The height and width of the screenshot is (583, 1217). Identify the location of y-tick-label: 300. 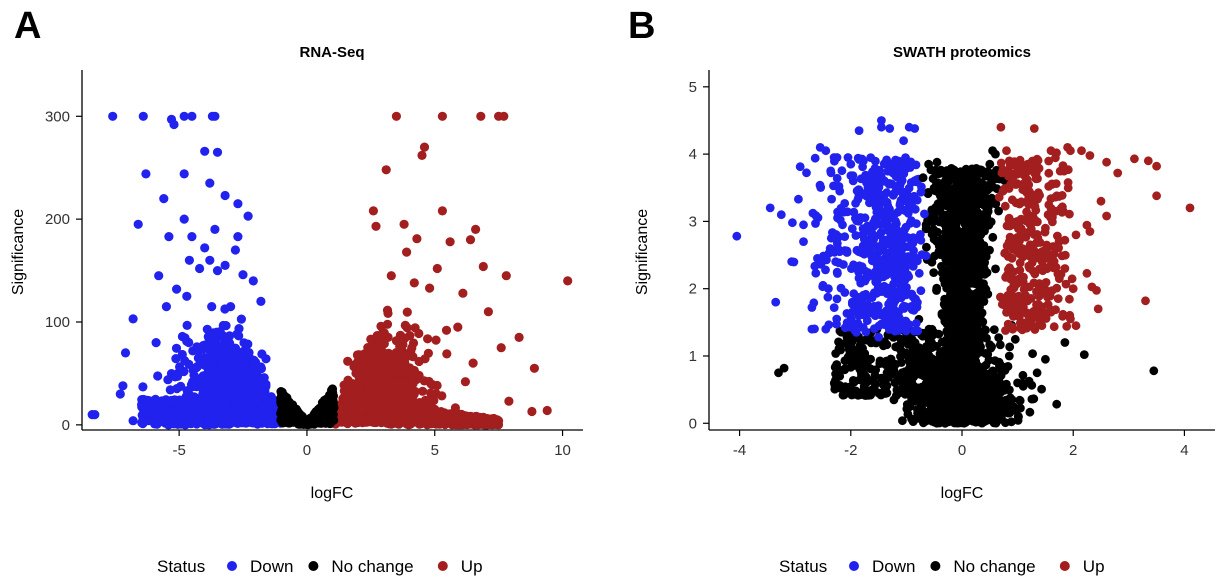
(57, 116).